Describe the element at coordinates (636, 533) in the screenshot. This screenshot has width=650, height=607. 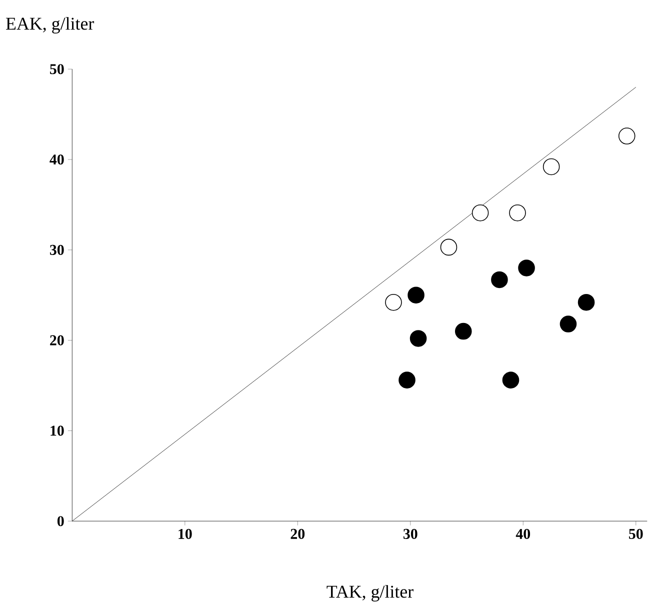
I see `x-tick-label: 50` at that location.